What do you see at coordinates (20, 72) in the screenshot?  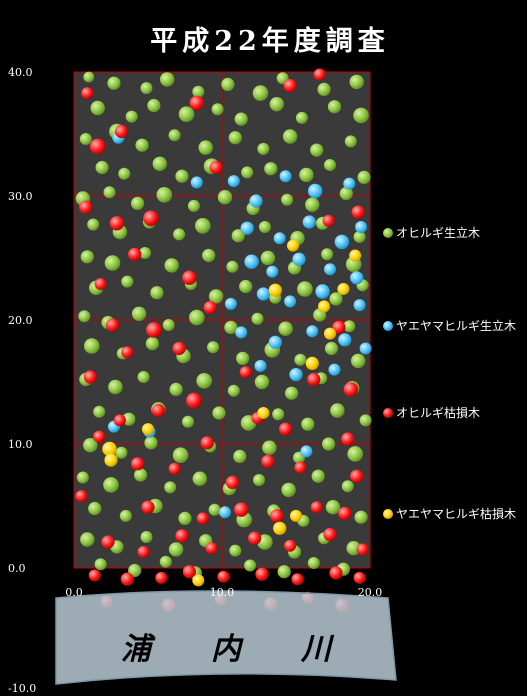 I see `y-tick-label-0: 40.0` at bounding box center [20, 72].